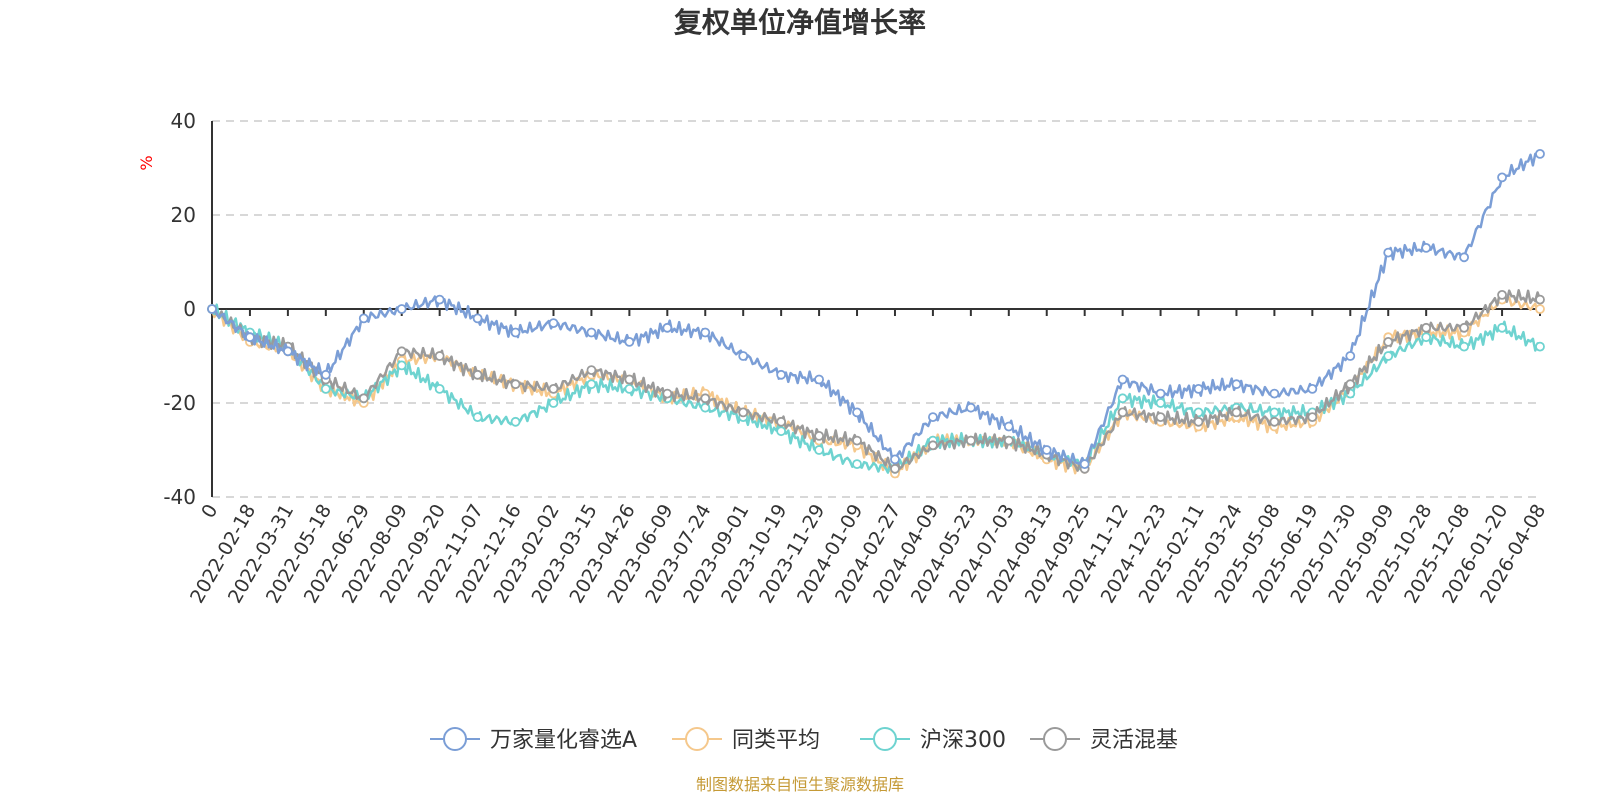 This screenshot has width=1600, height=800. Describe the element at coordinates (1134, 740) in the screenshot. I see `legend-label: 灵活混基` at that location.